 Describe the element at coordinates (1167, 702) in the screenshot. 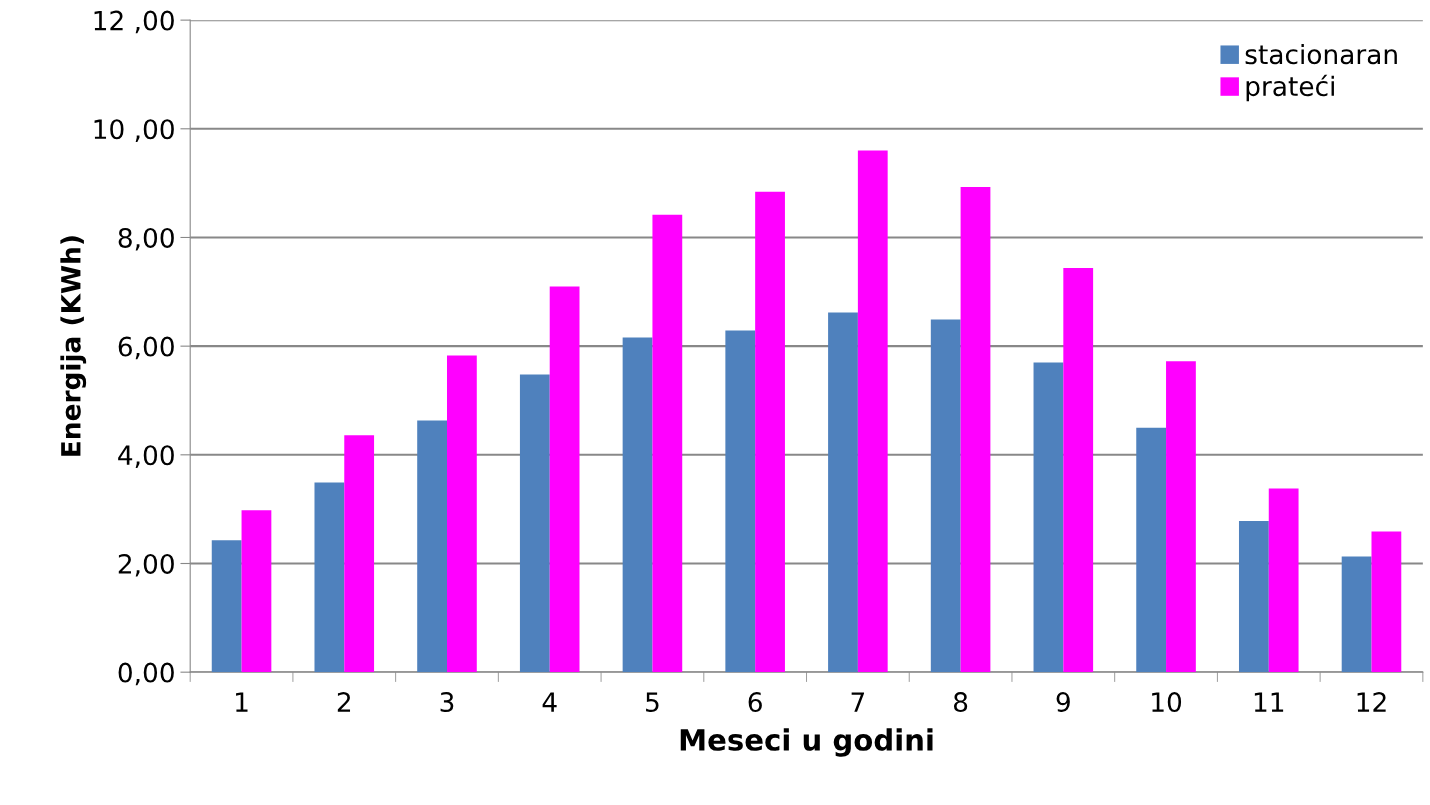

I see `x-tick-label: 10` at that location.